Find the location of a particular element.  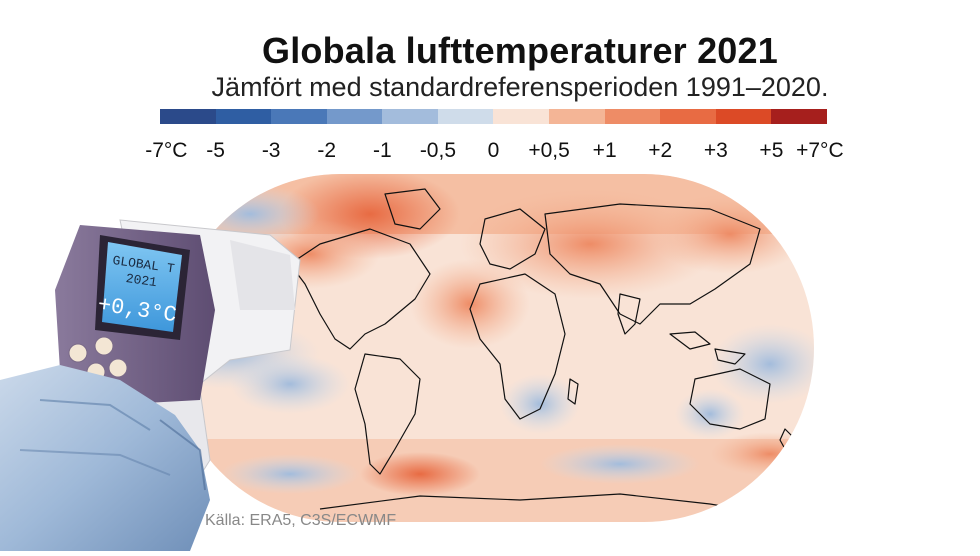

color-scale-tick-label: +0,5 is located at coordinates (549, 150).